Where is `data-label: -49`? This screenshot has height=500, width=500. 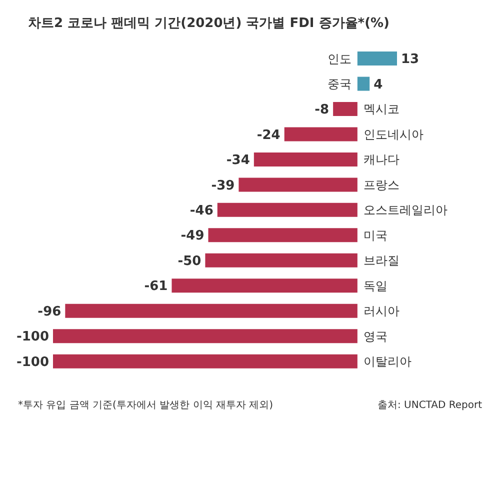 data-label: -49 is located at coordinates (192, 236).